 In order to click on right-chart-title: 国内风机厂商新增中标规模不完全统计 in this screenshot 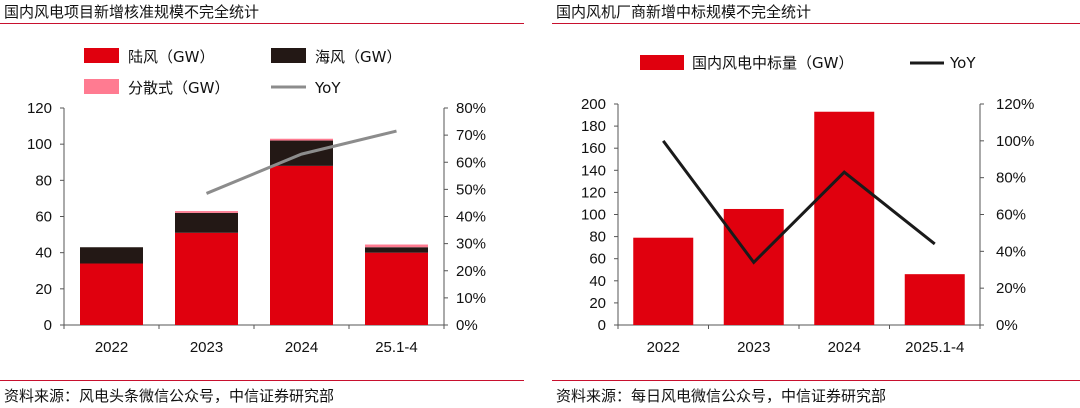, I will do `click(684, 12)`.